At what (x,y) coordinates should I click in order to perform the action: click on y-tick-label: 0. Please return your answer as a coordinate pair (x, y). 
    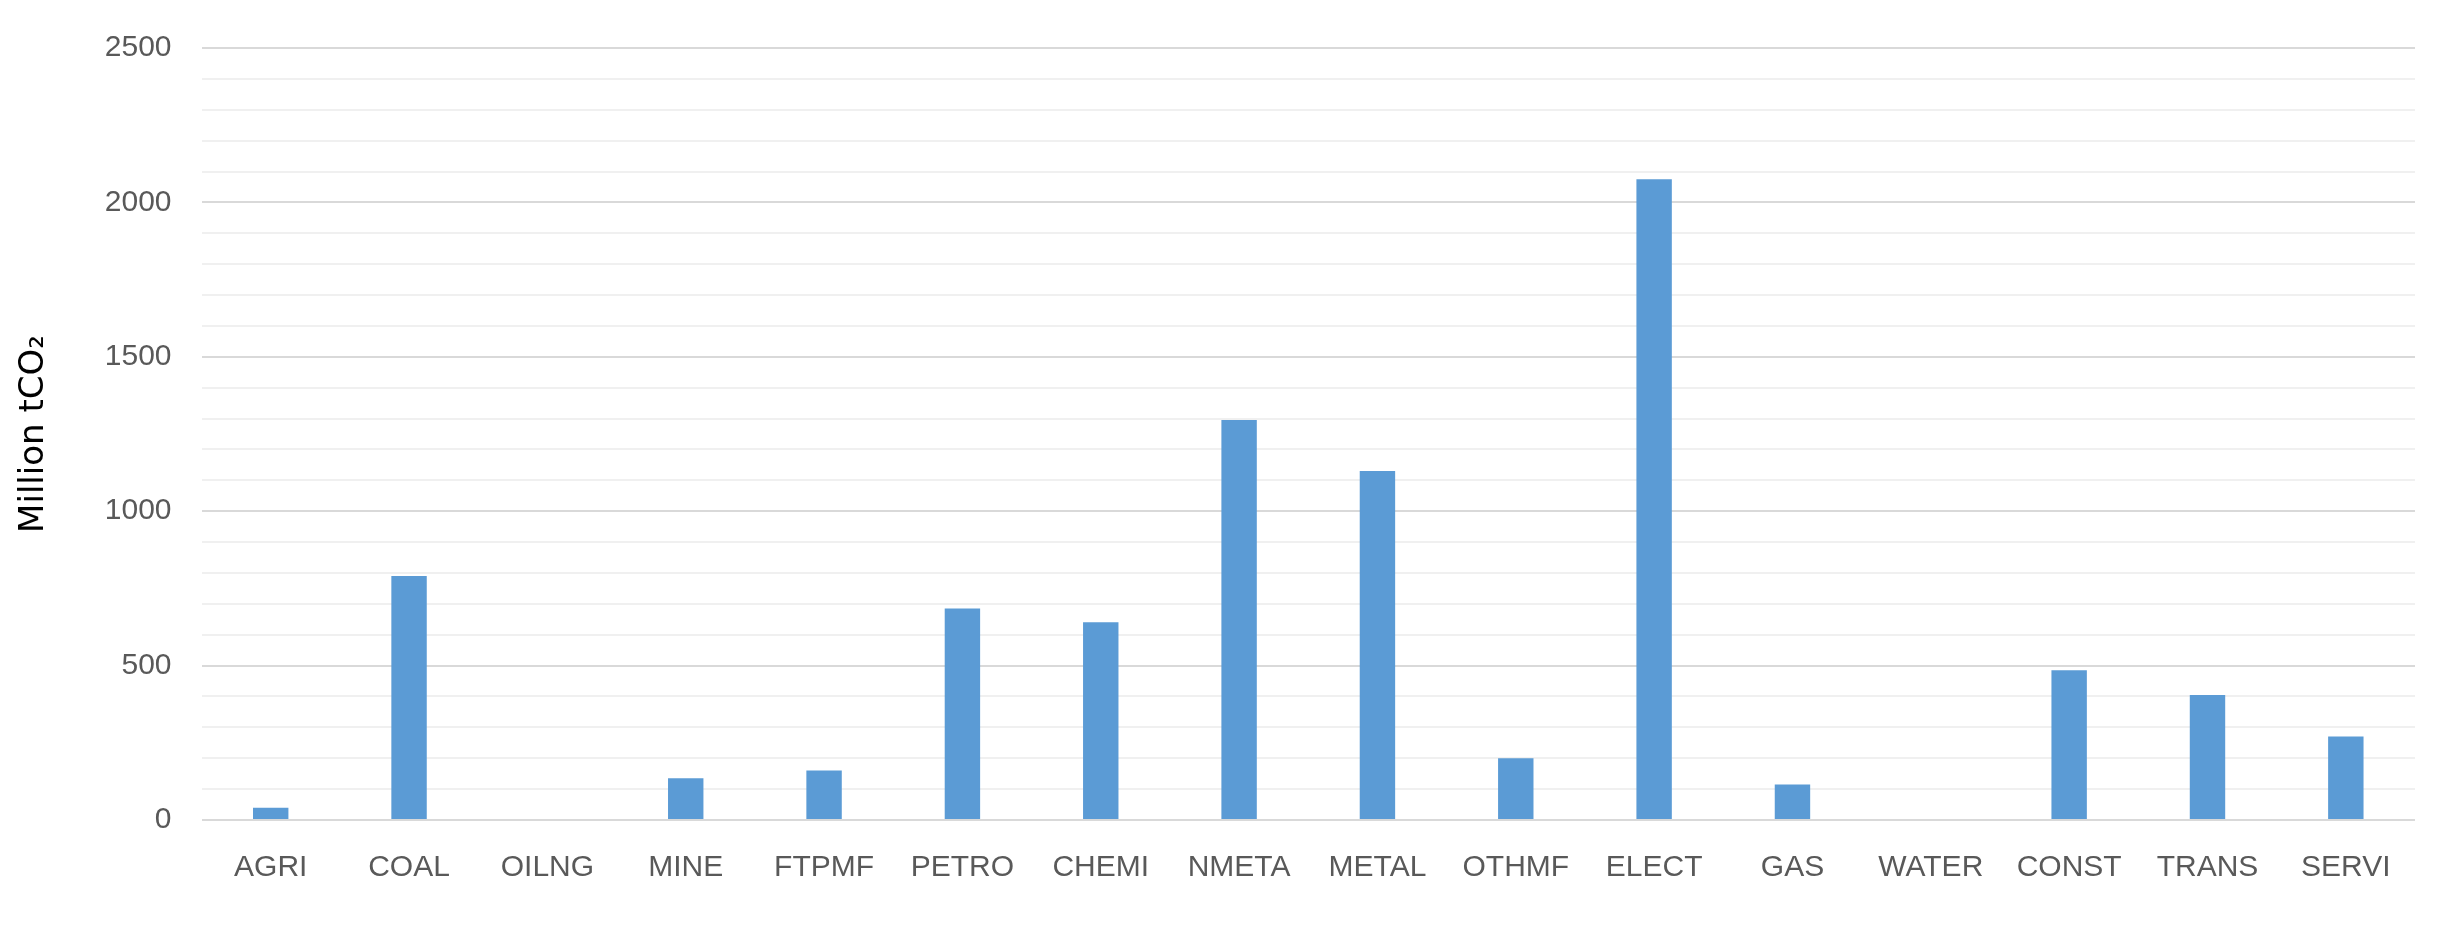
    Looking at the image, I should click on (163, 818).